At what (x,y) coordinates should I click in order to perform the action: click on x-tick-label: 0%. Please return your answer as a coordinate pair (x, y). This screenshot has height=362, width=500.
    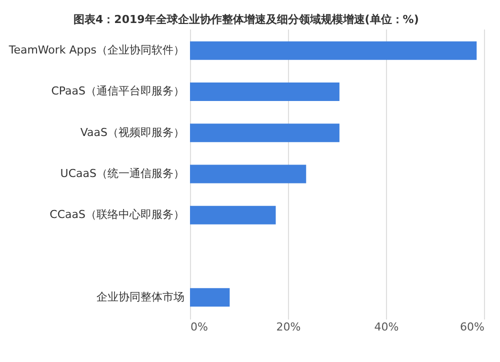
    Looking at the image, I should click on (199, 327).